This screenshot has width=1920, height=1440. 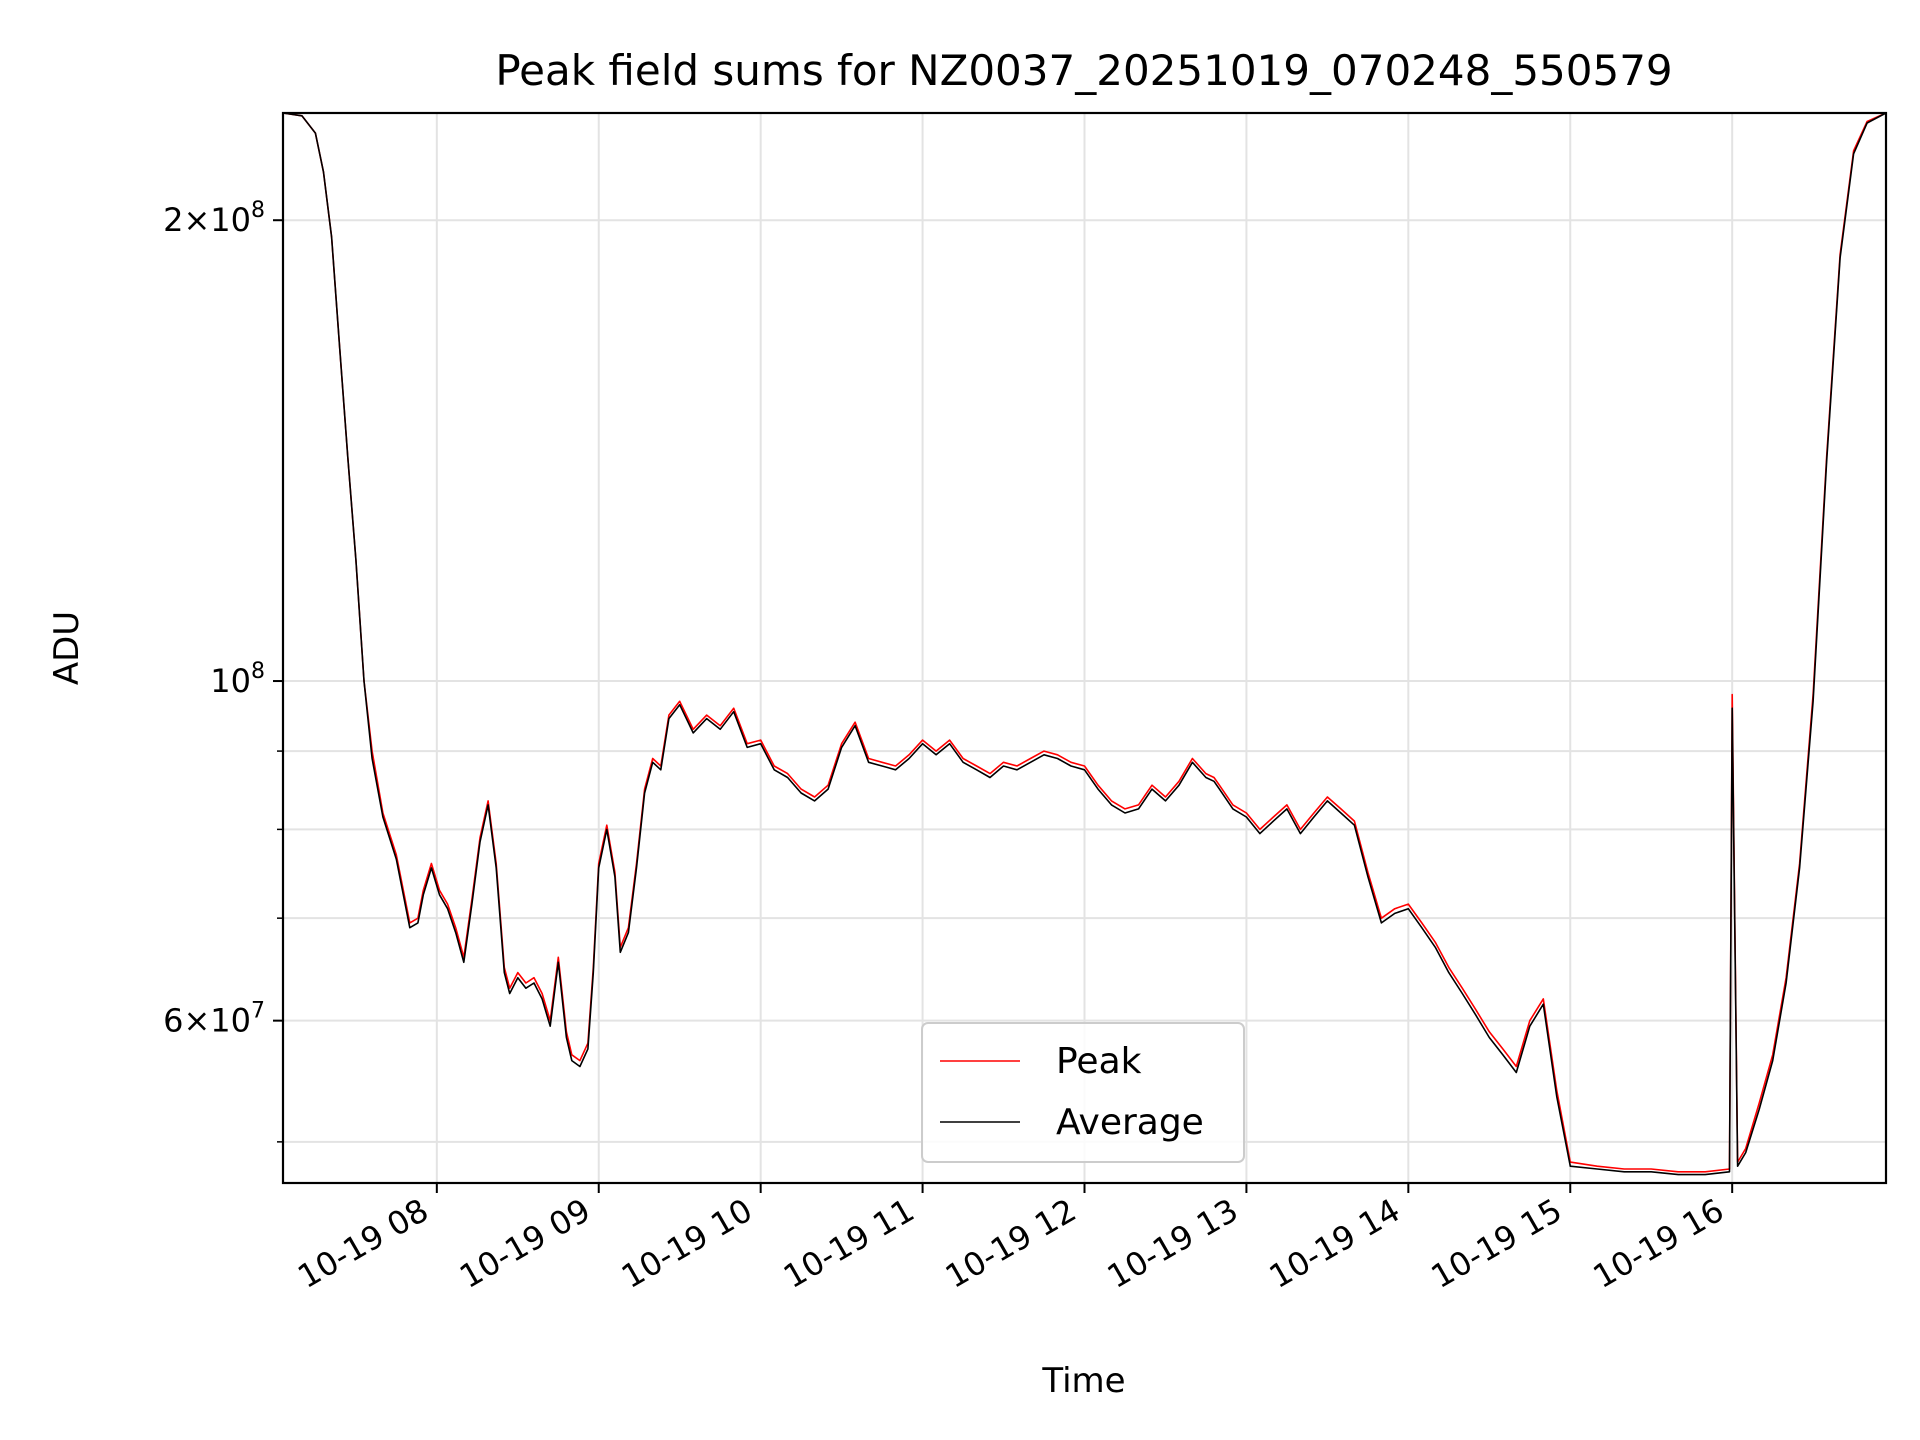 I want to click on legend-box, so click(x=1083, y=1092).